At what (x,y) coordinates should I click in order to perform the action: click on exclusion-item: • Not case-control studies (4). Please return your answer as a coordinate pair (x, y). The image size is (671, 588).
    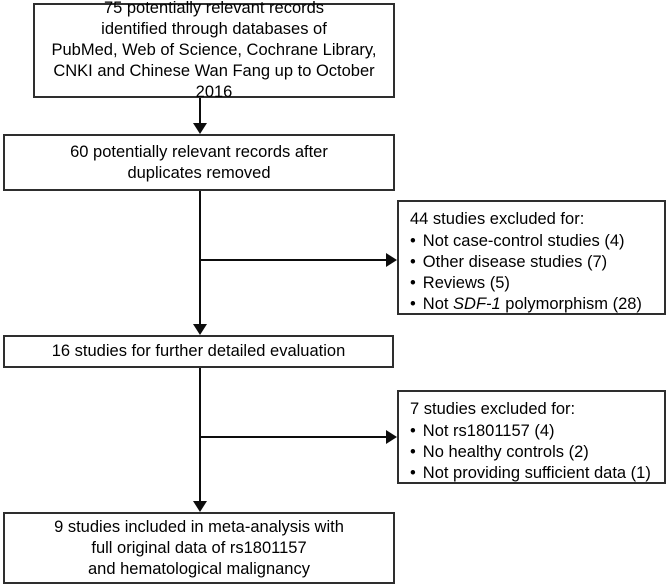
    Looking at the image, I should click on (534, 241).